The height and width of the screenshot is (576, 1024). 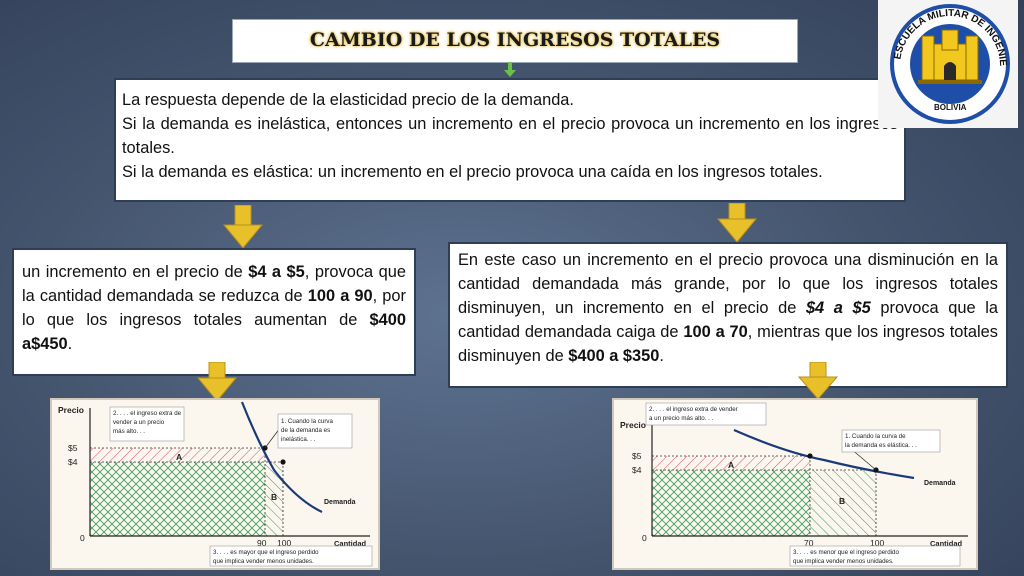 I want to click on bold-segment: 100 a 90, so click(x=340, y=296).